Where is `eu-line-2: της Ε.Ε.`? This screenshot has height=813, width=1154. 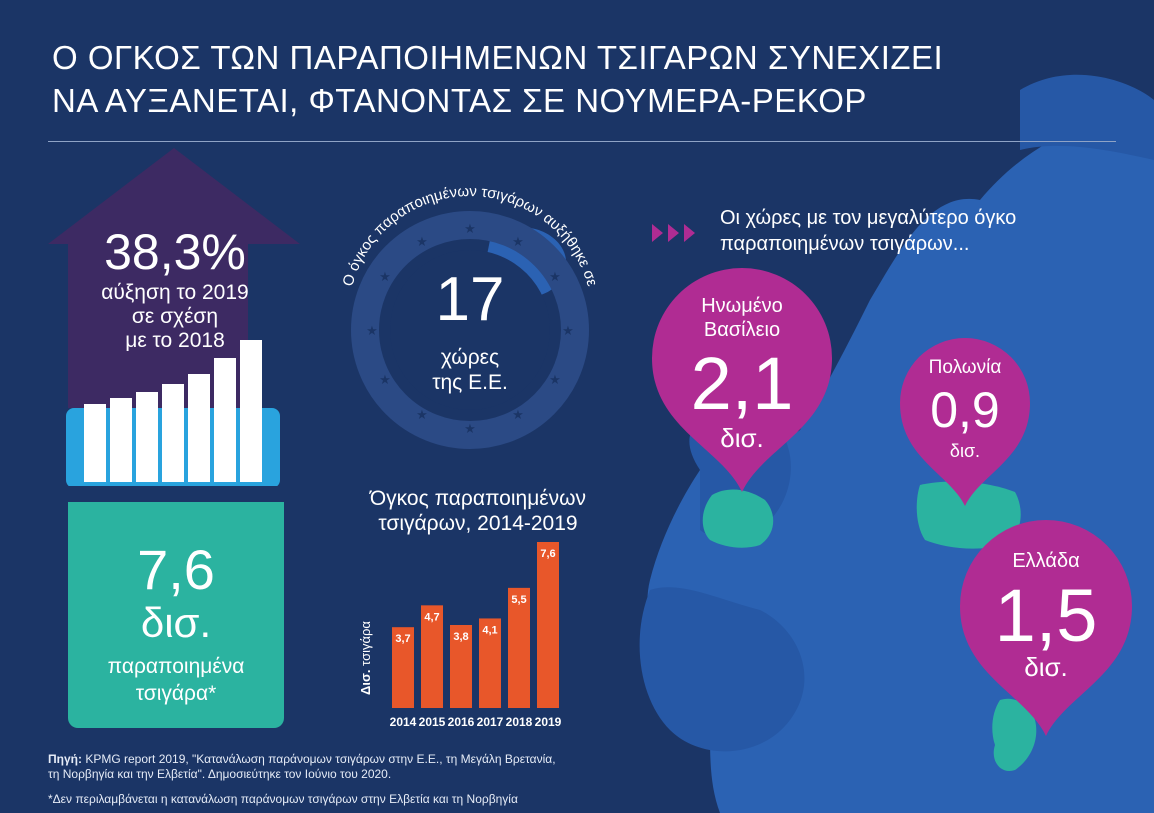 eu-line-2: της Ε.Ε. is located at coordinates (470, 382).